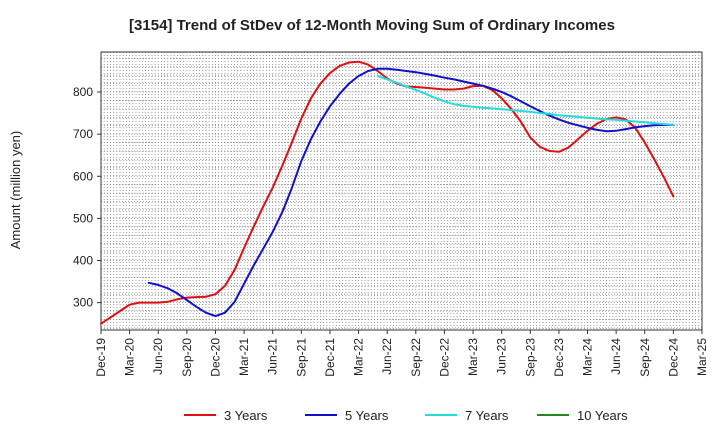 The image size is (720, 440). What do you see at coordinates (130, 357) in the screenshot?
I see `x-tick-label: Mar-20` at bounding box center [130, 357].